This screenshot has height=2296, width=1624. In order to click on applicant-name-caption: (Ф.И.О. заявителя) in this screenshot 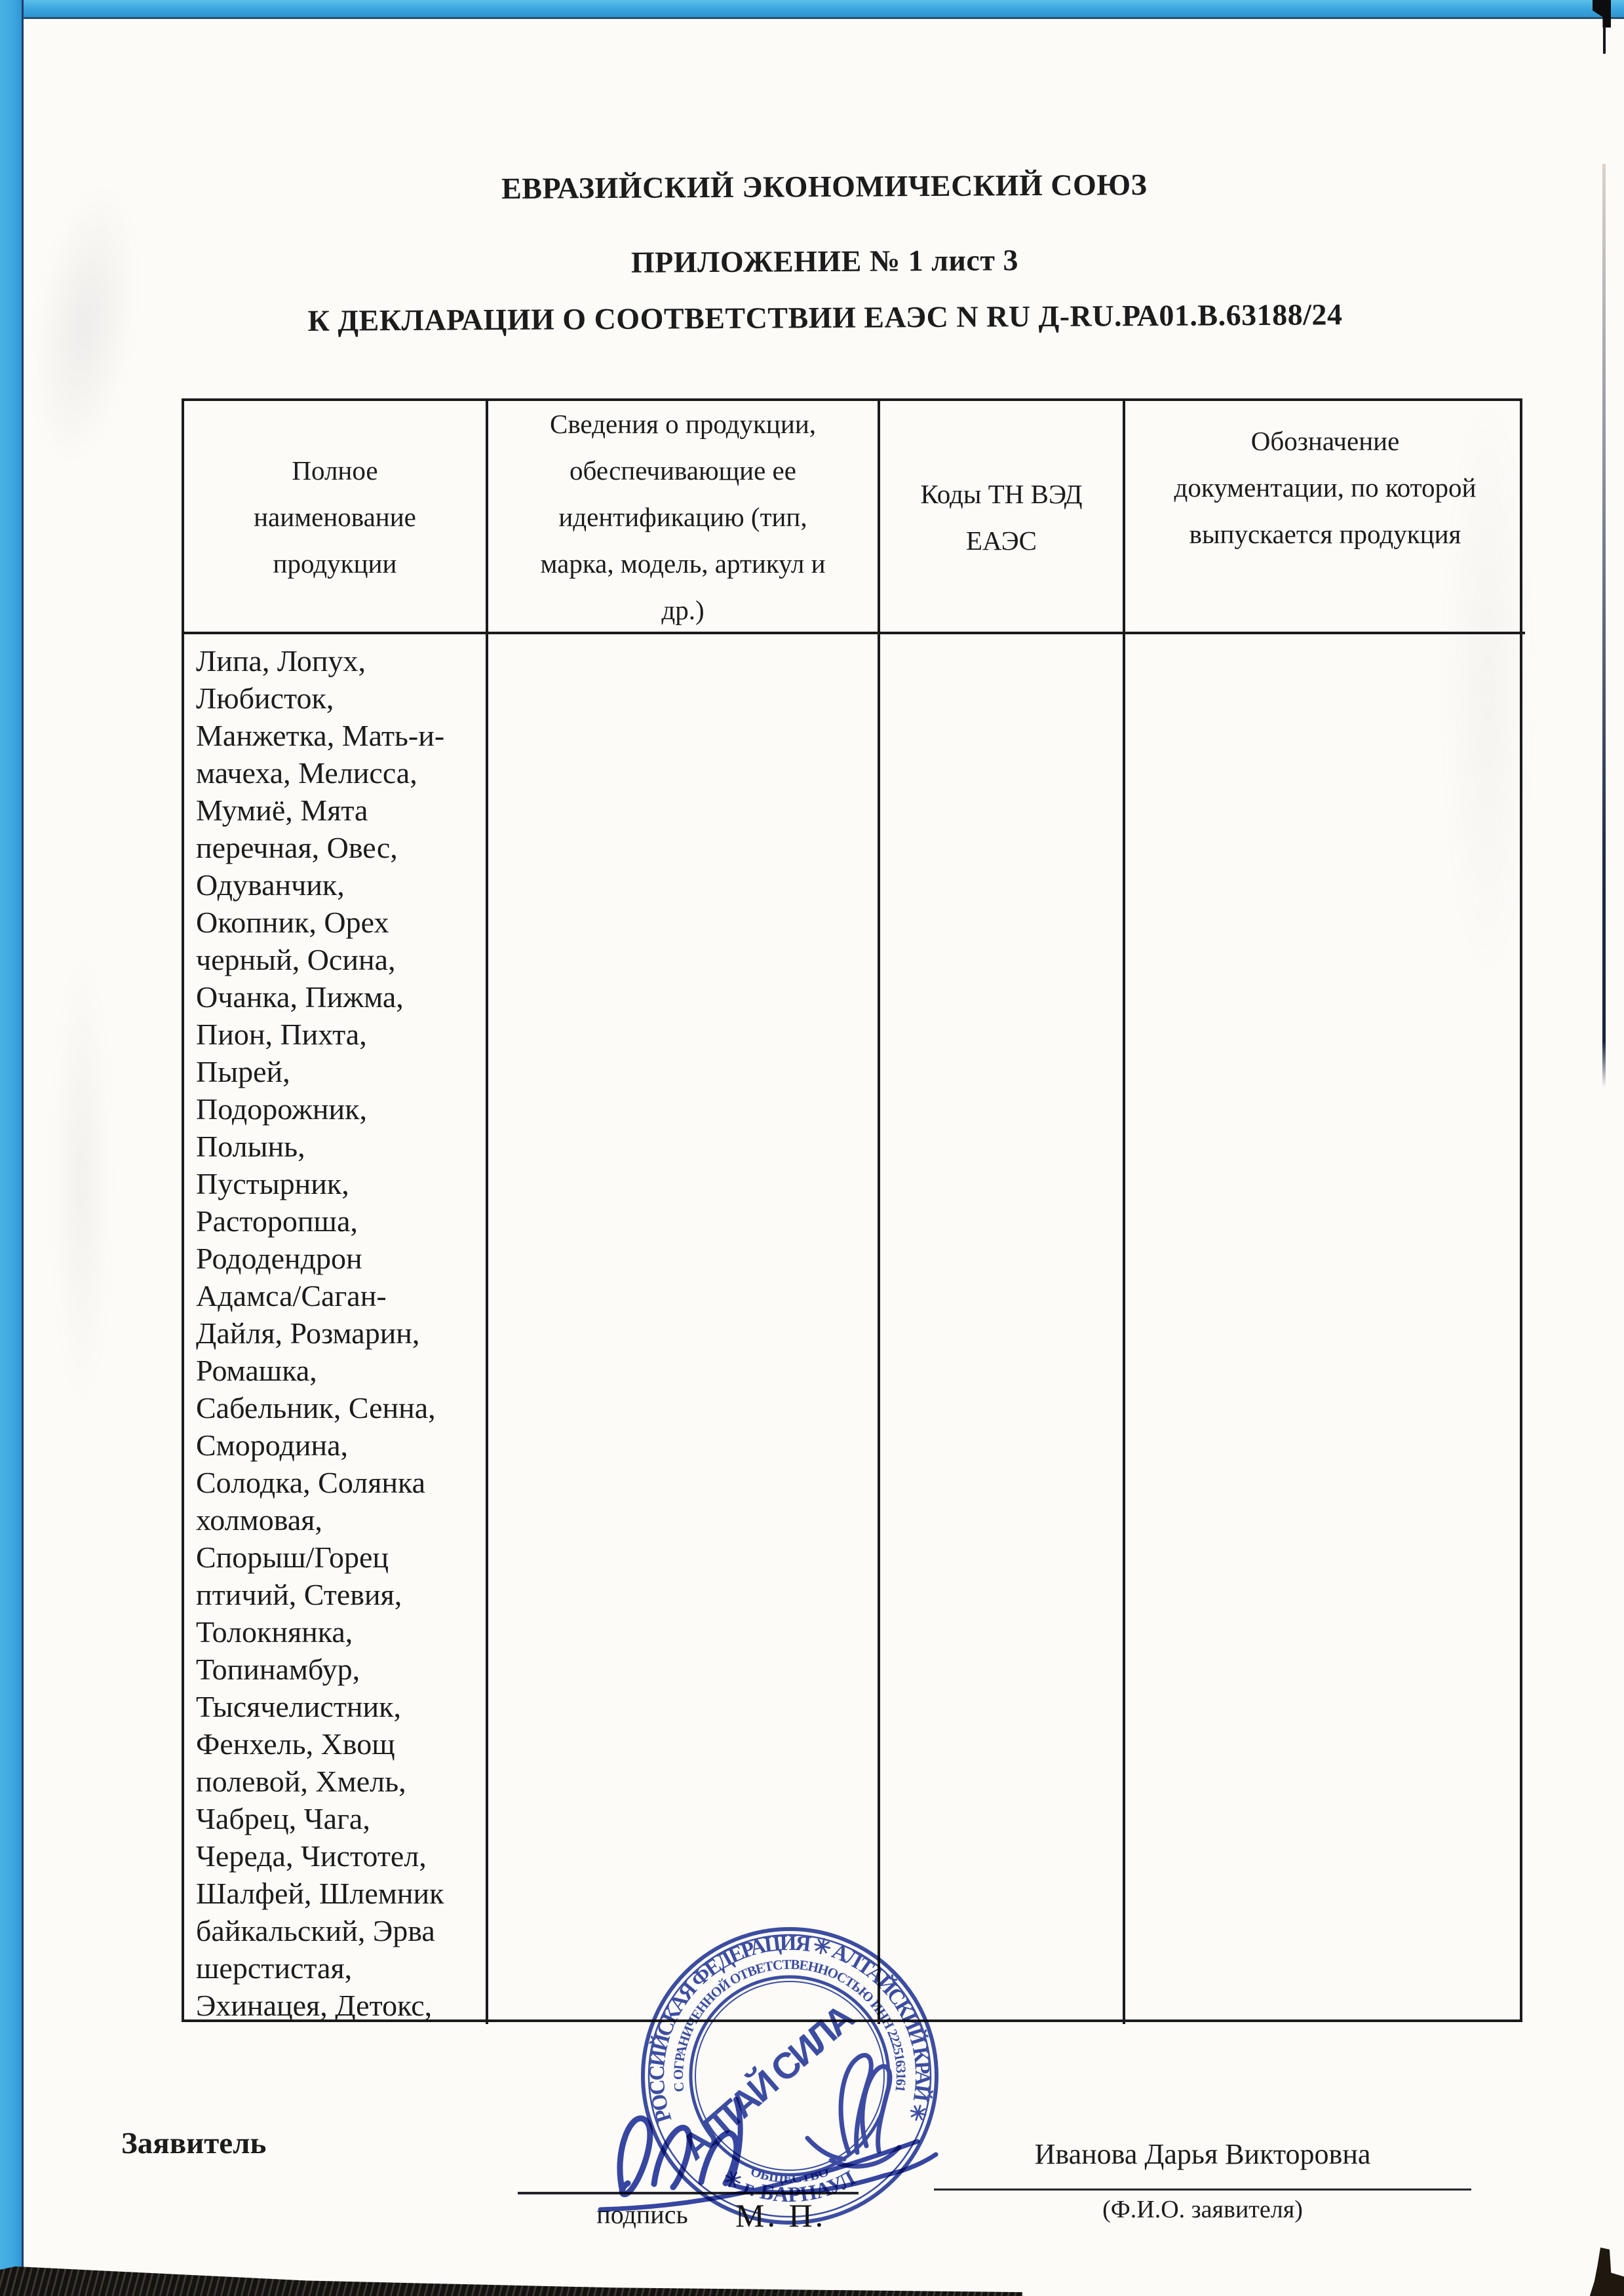, I will do `click(1202, 2209)`.